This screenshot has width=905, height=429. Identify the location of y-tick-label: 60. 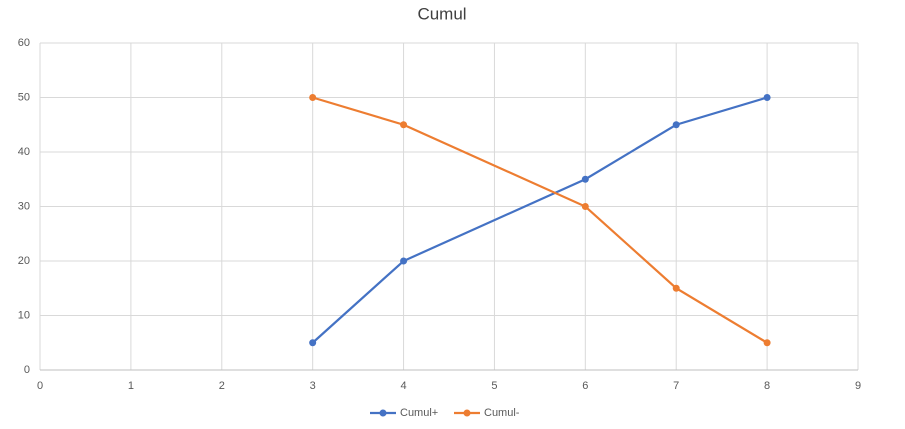
(24, 43).